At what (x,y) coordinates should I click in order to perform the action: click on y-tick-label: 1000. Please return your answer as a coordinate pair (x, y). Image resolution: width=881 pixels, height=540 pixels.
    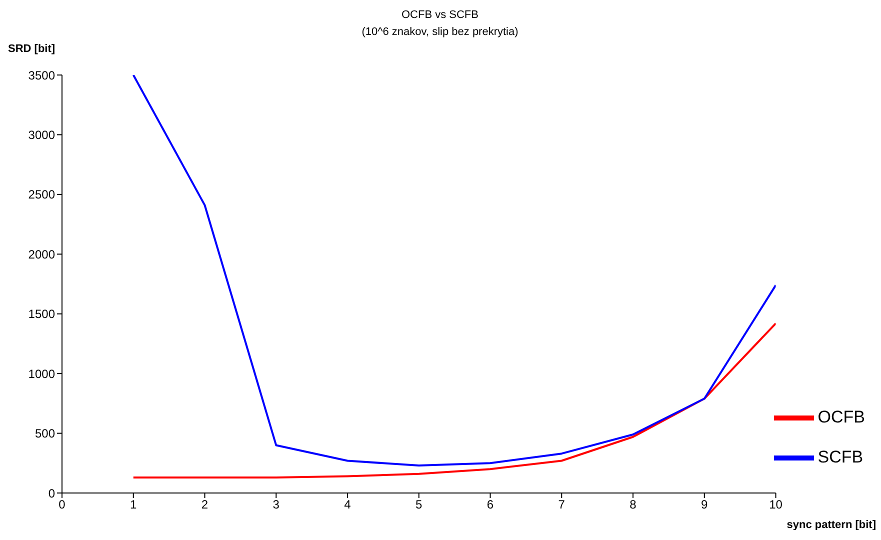
    Looking at the image, I should click on (42, 373).